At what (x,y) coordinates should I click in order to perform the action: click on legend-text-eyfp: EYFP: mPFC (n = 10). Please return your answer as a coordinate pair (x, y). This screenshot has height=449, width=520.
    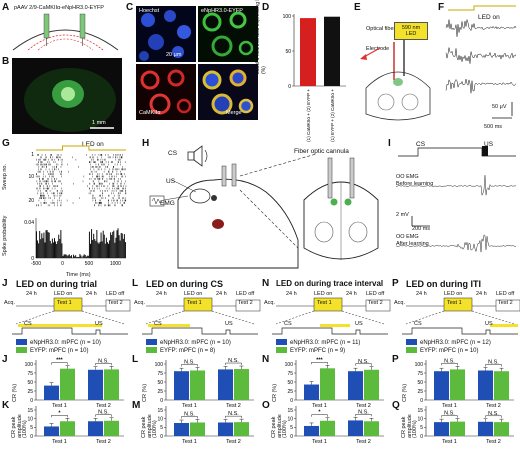
    Looking at the image, I should click on (449, 351).